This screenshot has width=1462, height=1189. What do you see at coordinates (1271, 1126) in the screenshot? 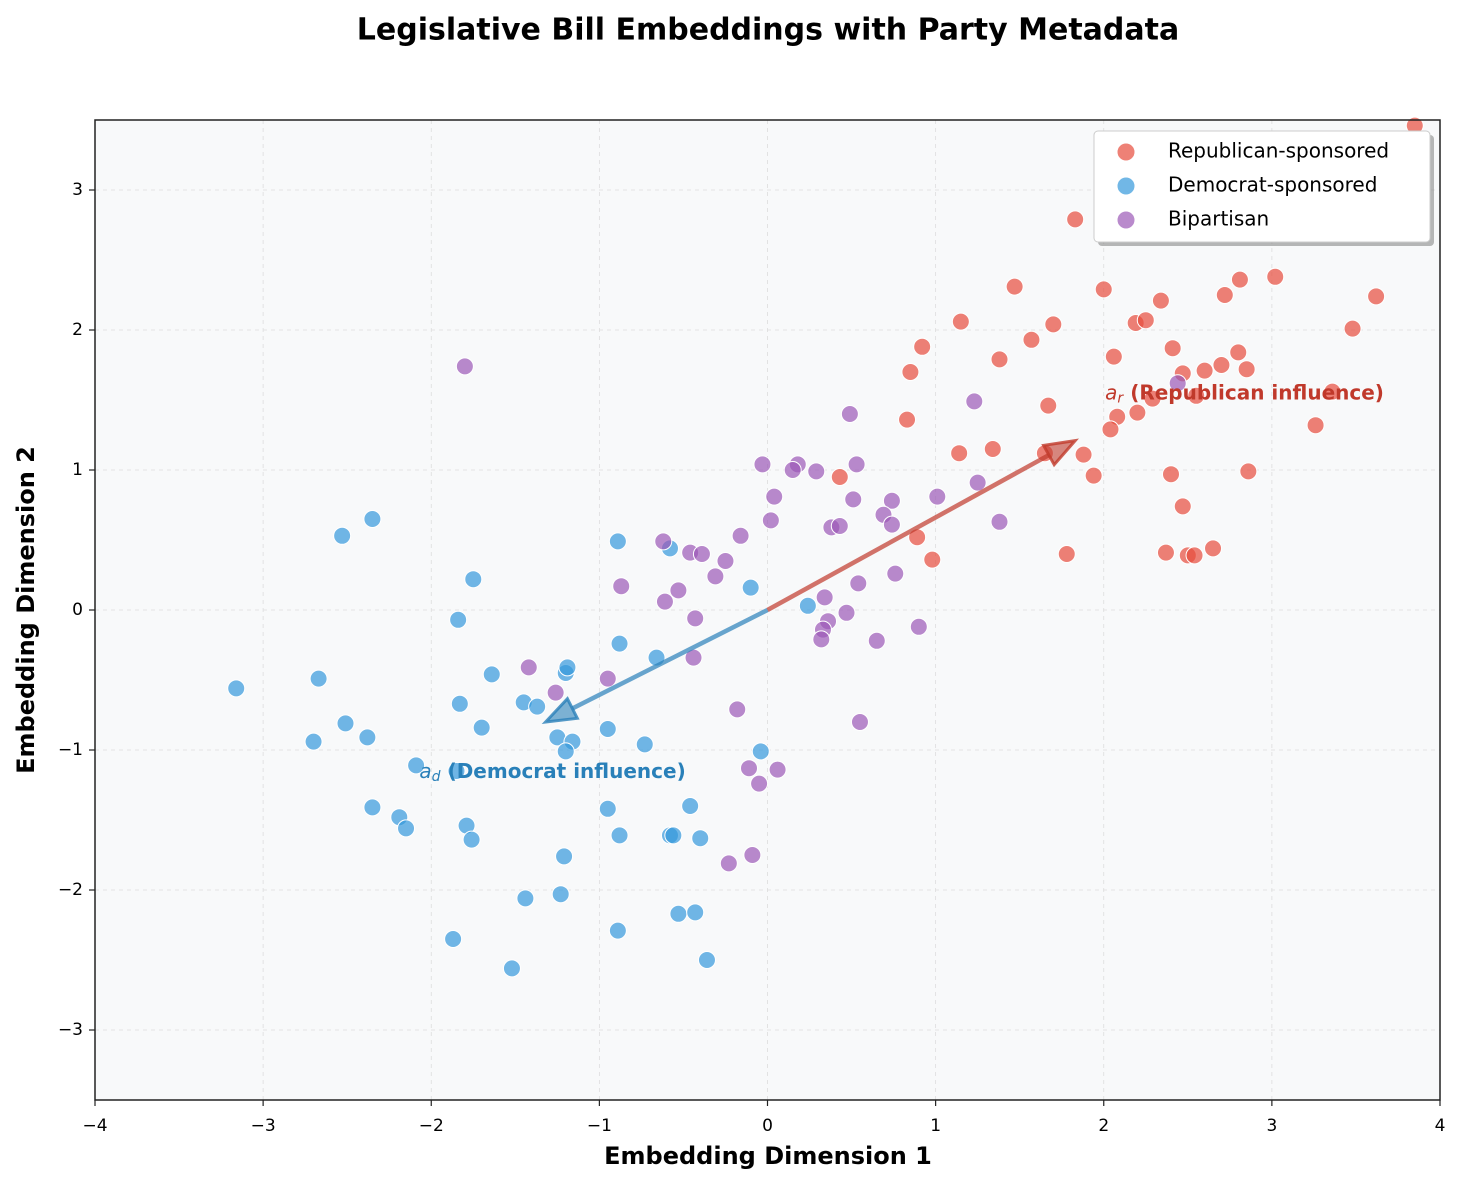
I see `x-tick-label: 3` at bounding box center [1271, 1126].